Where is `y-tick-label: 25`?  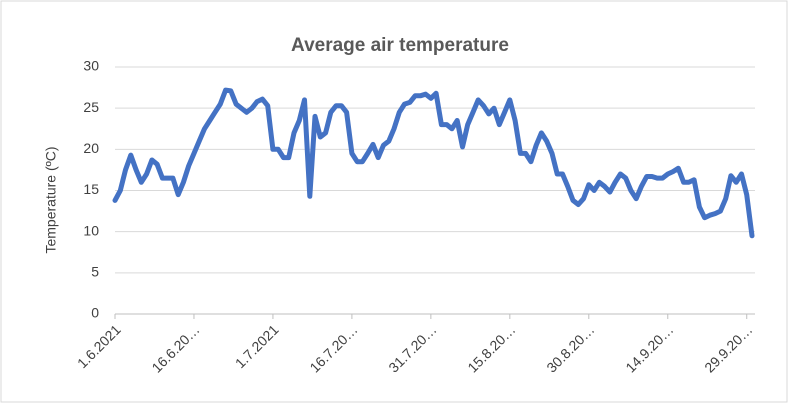 y-tick-label: 25 is located at coordinates (91, 107).